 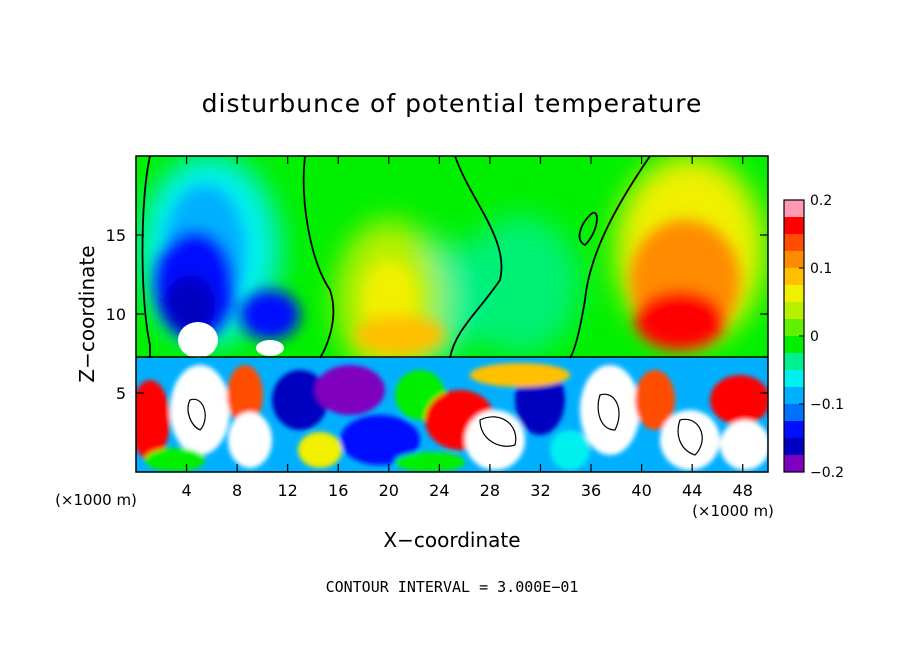 I want to click on colorbar-tick-label: −0.1, so click(x=827, y=405).